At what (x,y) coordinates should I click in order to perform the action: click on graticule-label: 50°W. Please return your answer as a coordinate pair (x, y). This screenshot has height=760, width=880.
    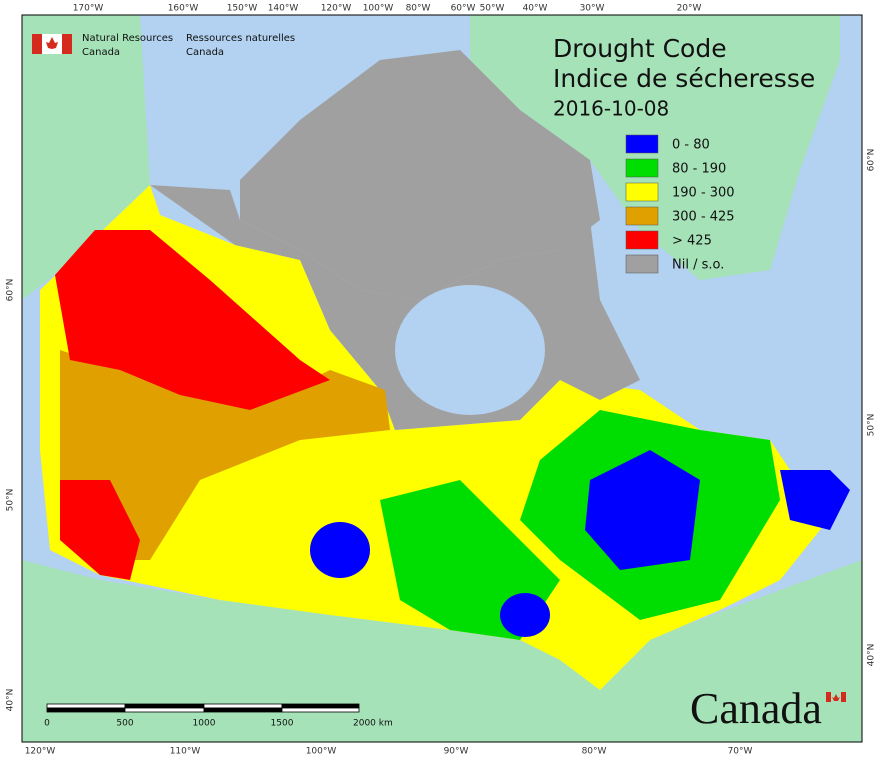
    Looking at the image, I should click on (492, 9).